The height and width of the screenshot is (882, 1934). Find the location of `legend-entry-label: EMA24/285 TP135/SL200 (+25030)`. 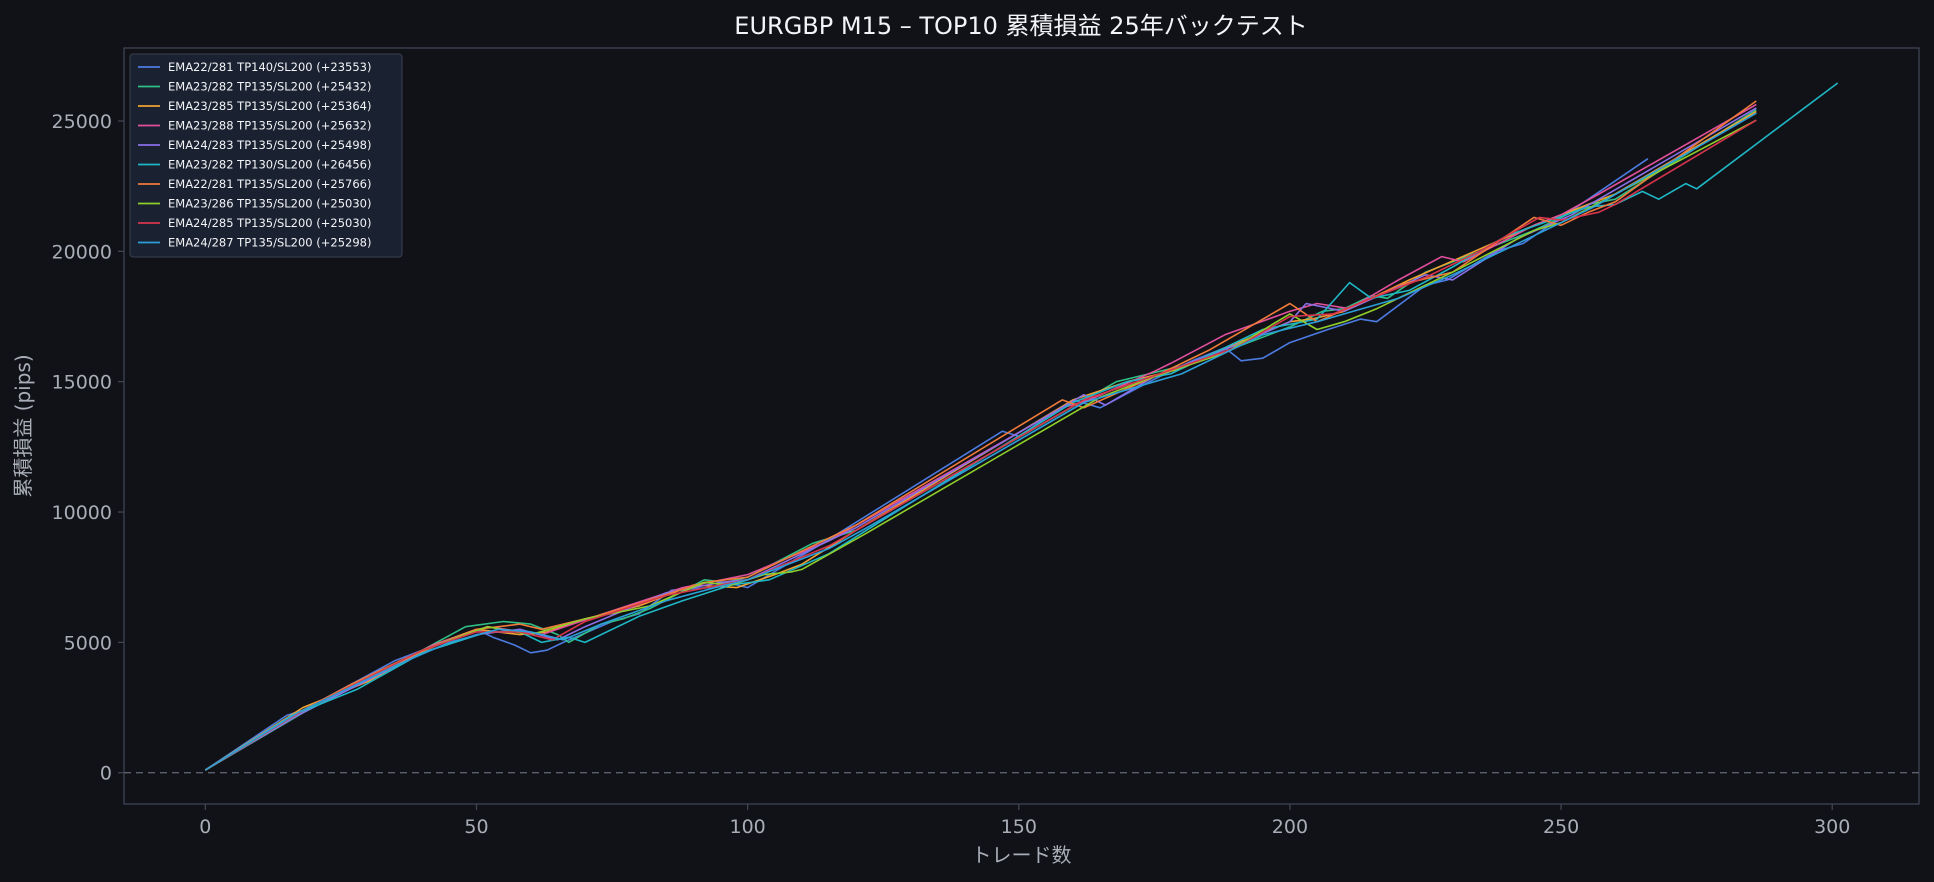

legend-entry-label: EMA24/285 TP135/SL200 (+25030) is located at coordinates (269, 223).